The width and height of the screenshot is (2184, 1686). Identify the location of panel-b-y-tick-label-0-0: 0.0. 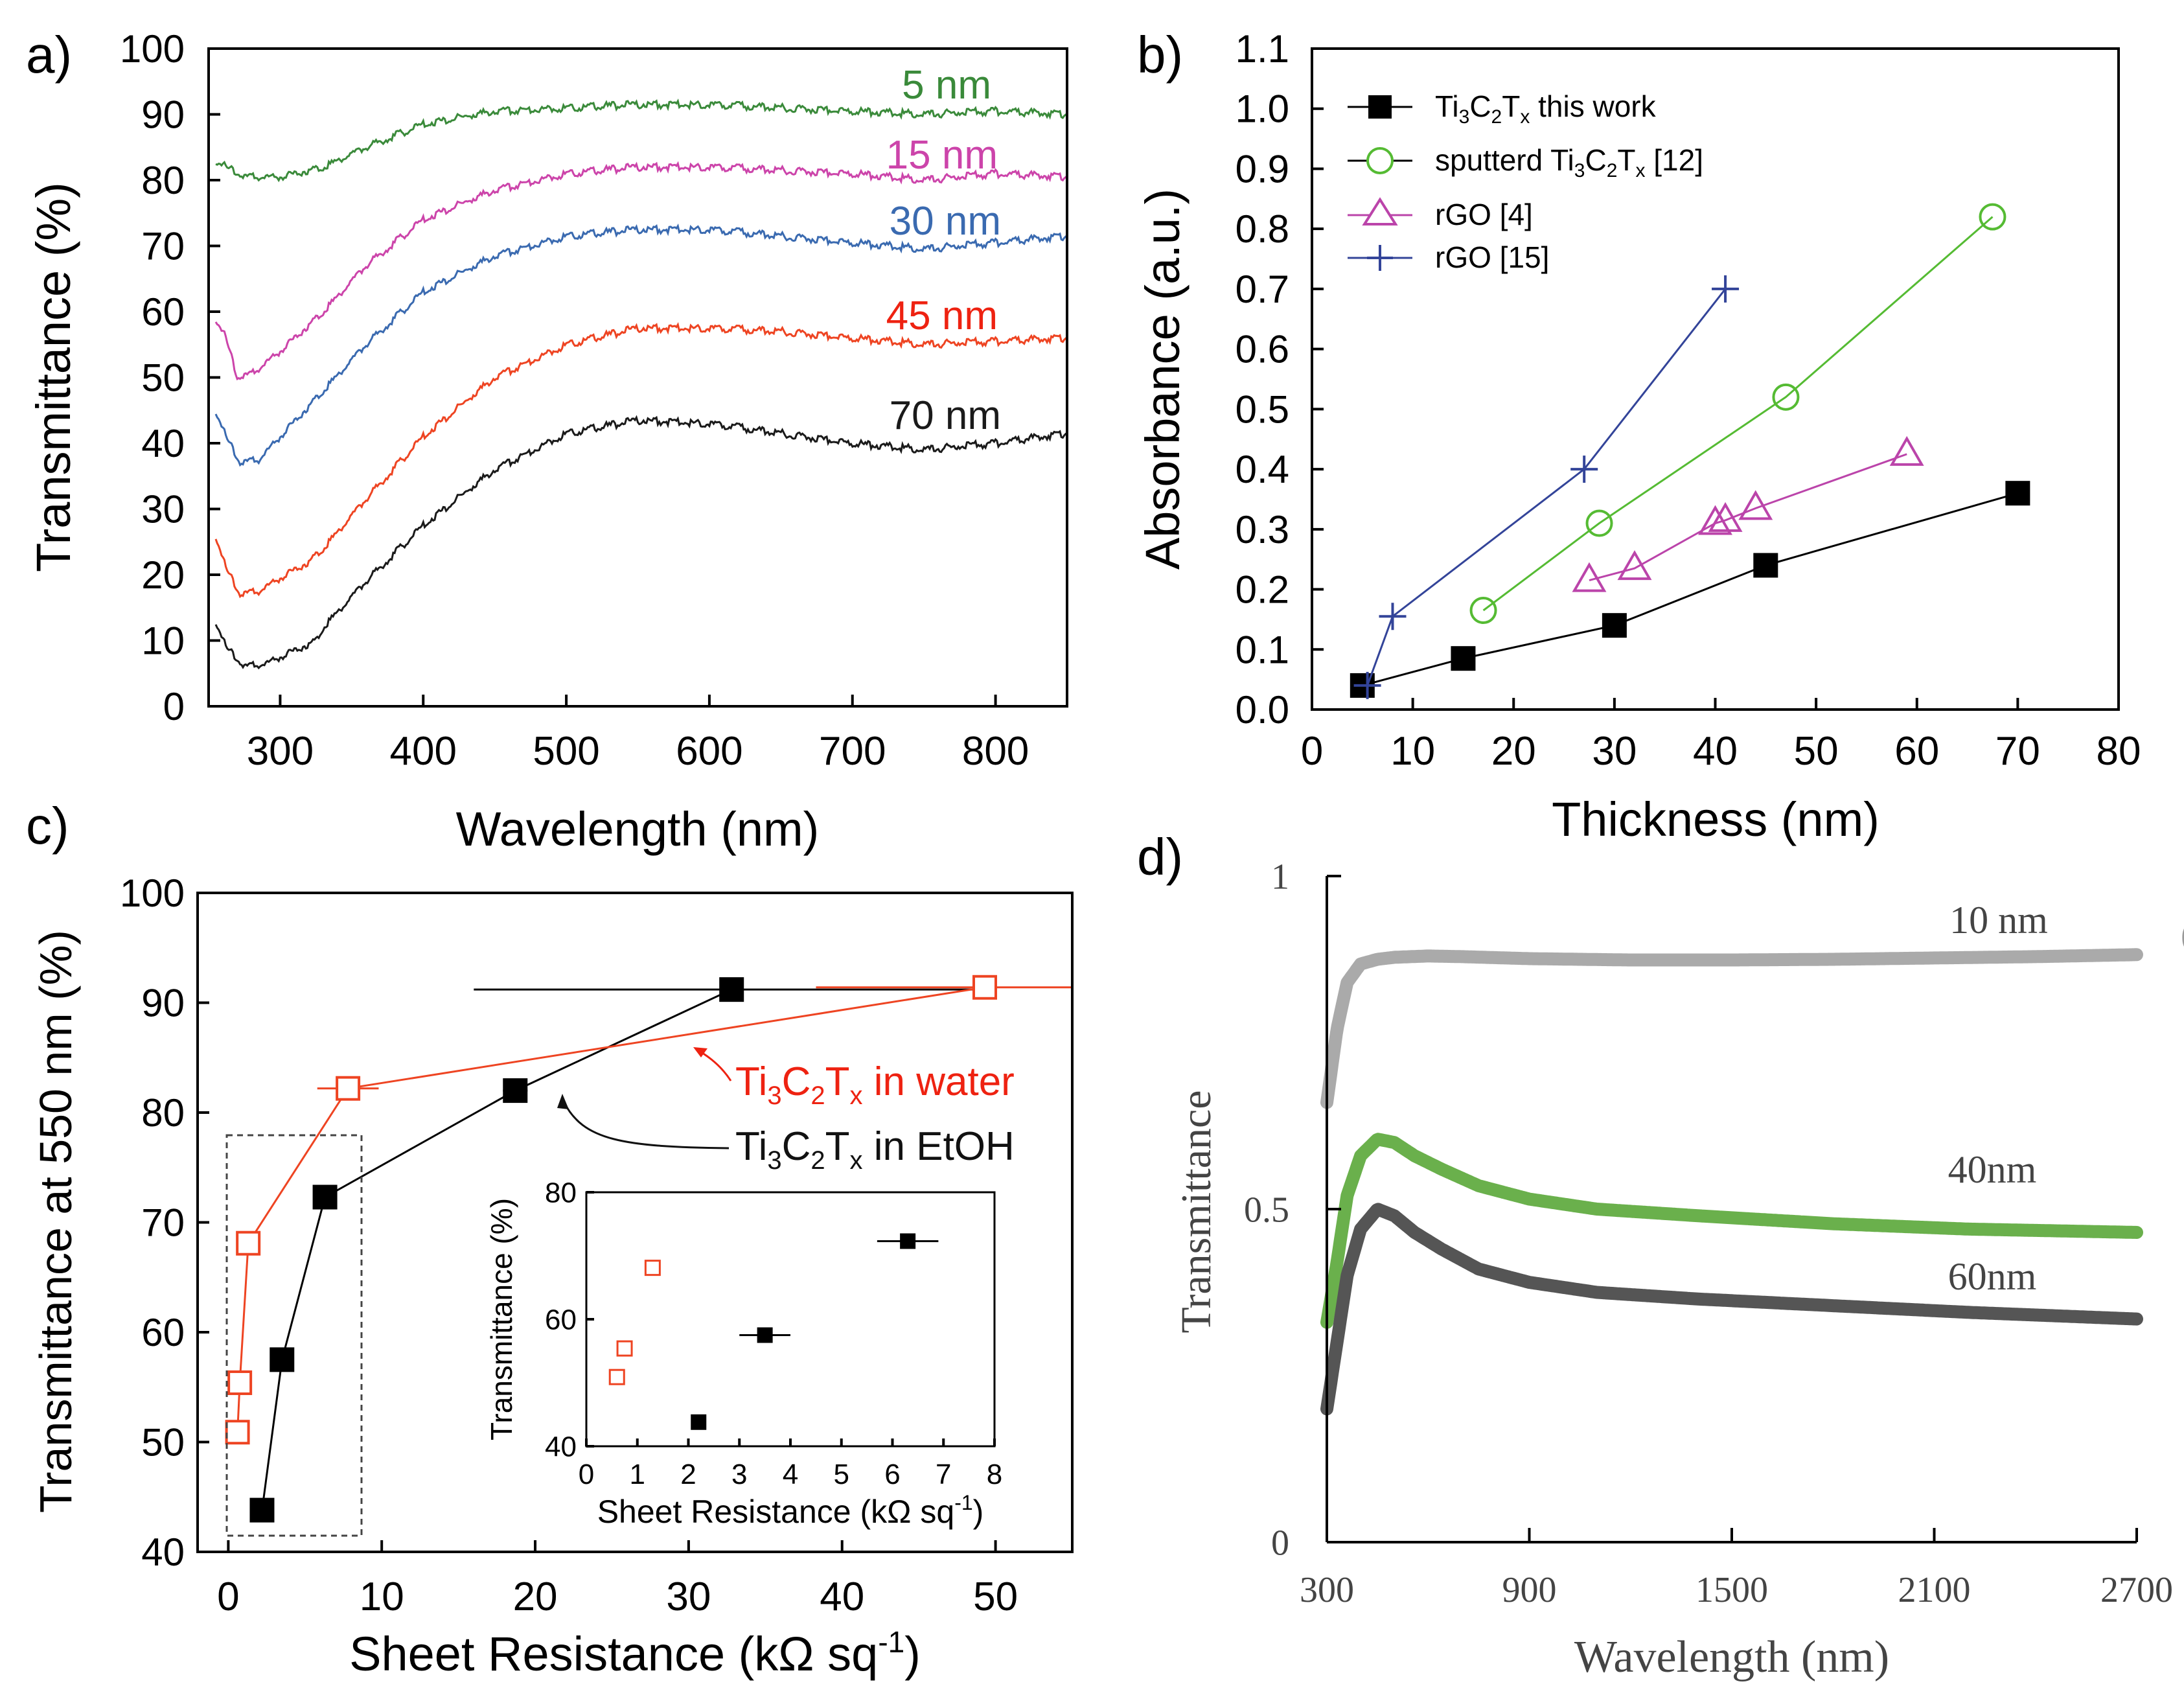
(1262, 710).